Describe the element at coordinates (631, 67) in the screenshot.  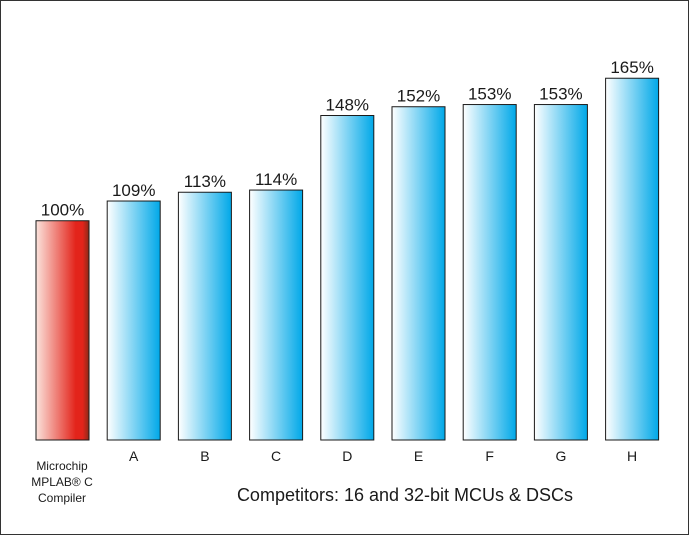
I see `value-label: 165%` at that location.